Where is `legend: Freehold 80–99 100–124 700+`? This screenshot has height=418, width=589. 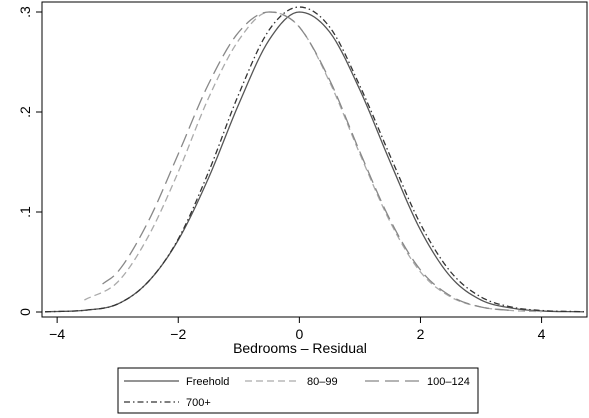 legend: Freehold 80–99 100–124 700+ is located at coordinates (298, 390).